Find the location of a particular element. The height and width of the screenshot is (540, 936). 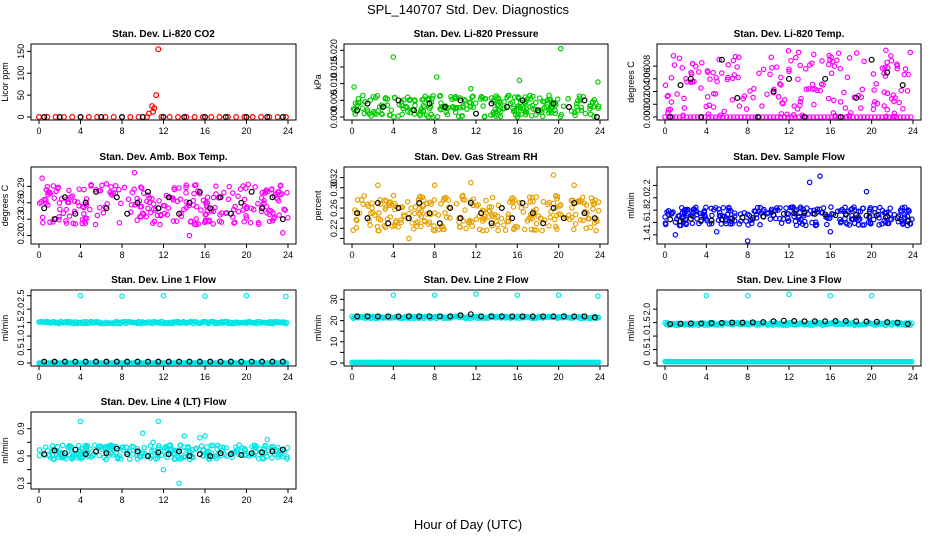

y-tick-label: 30 is located at coordinates (334, 299).